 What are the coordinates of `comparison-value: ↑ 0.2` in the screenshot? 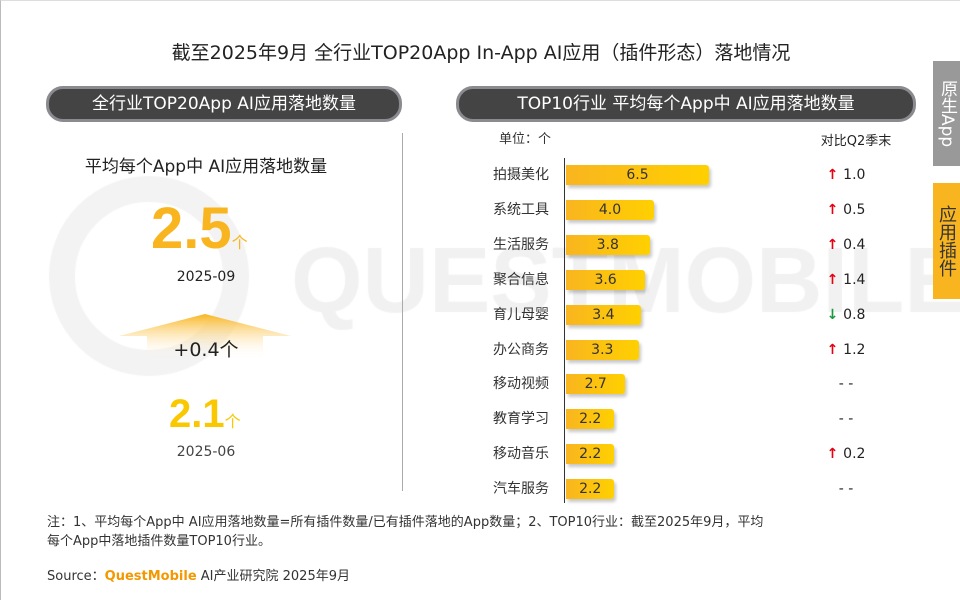 It's located at (846, 454).